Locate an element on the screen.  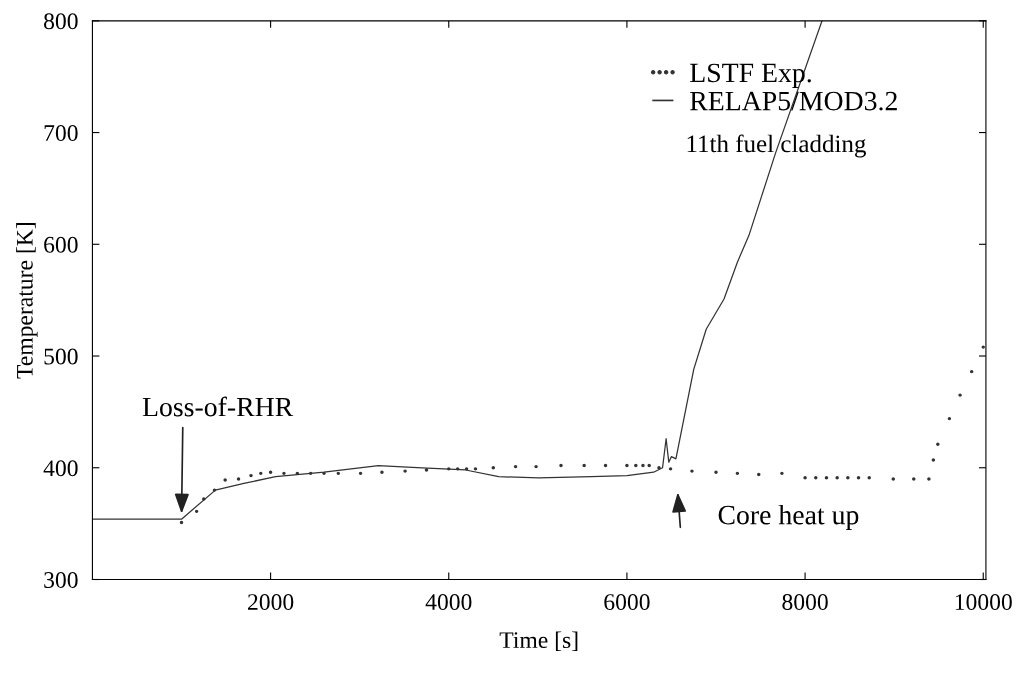
y-tick-label: 700 is located at coordinates (61, 133).